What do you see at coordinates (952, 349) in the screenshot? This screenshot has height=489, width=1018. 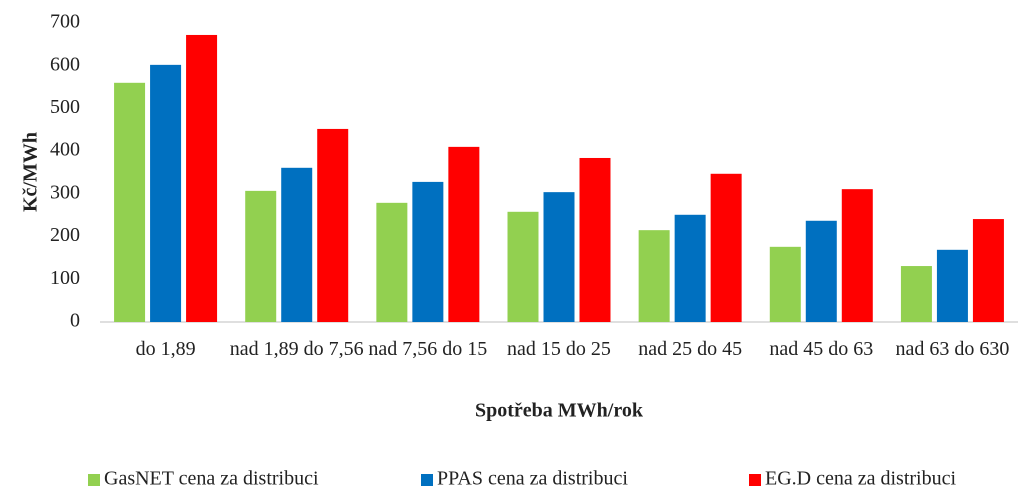 I see `x-tick-label: nad 63 do 630` at bounding box center [952, 349].